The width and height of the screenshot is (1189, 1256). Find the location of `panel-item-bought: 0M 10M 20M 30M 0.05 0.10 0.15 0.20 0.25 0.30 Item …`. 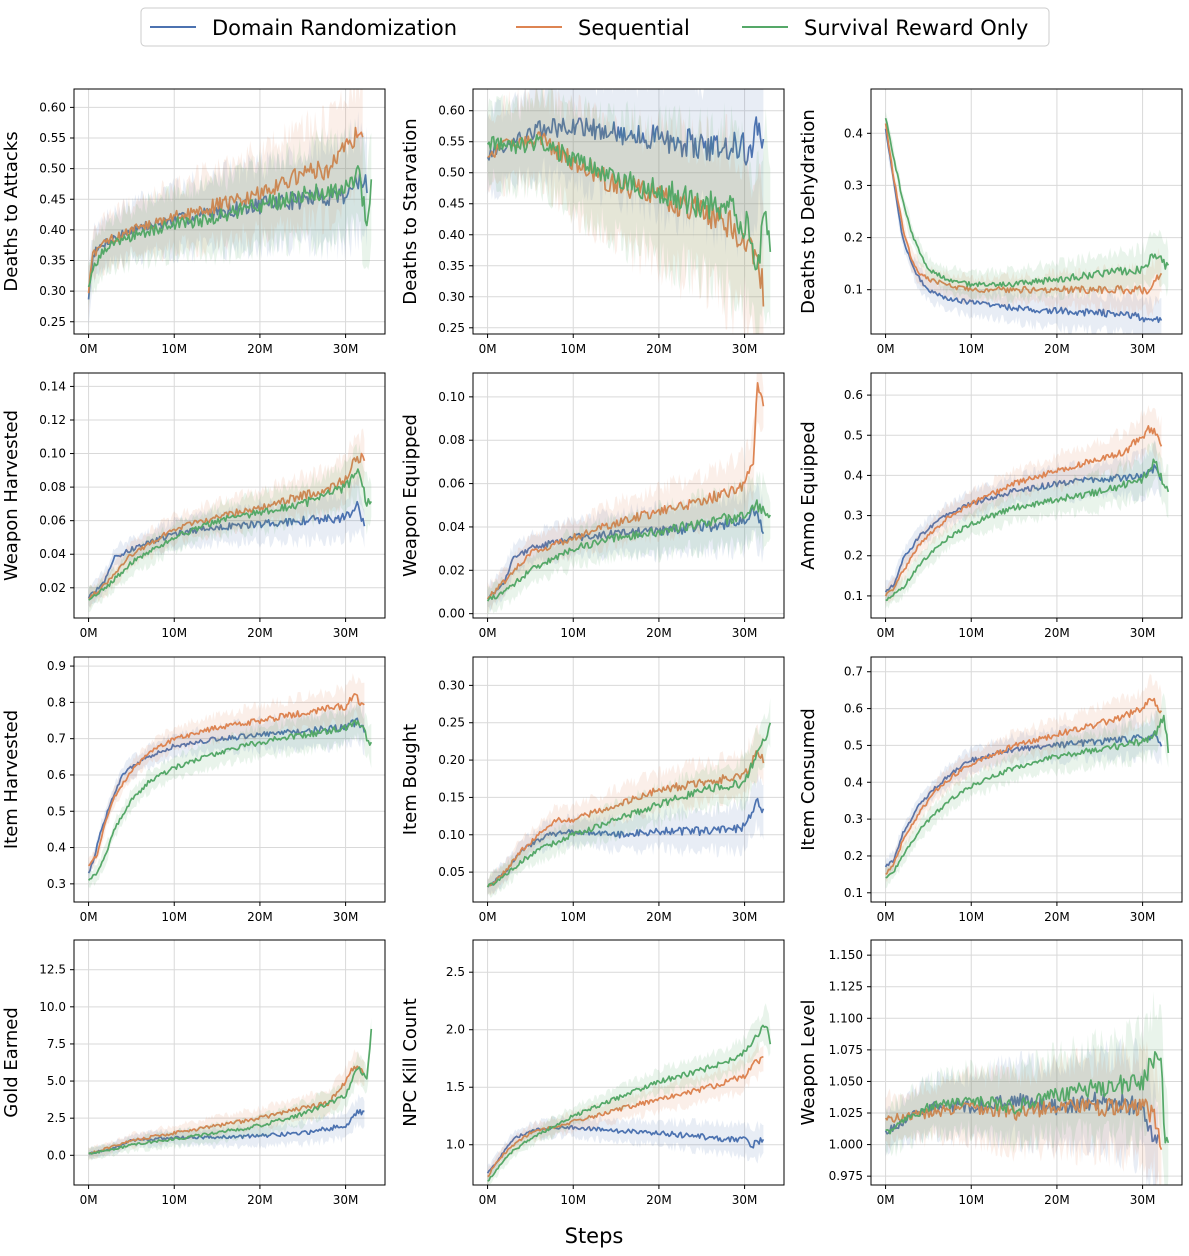

panel-item-bought: 0M 10M 20M 30M 0.05 0.10 0.15 0.20 0.25 0.30 Item … is located at coordinates (592, 790).